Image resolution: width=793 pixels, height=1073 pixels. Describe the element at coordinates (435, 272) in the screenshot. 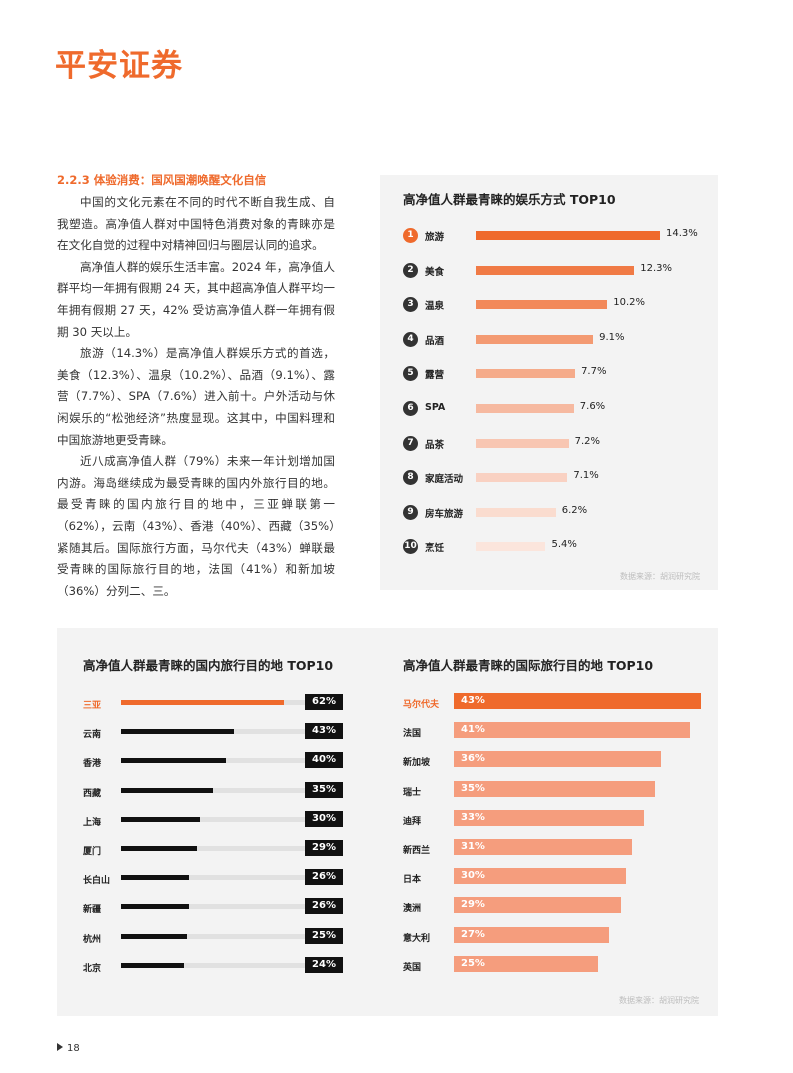

I see `category-label: 美食` at that location.